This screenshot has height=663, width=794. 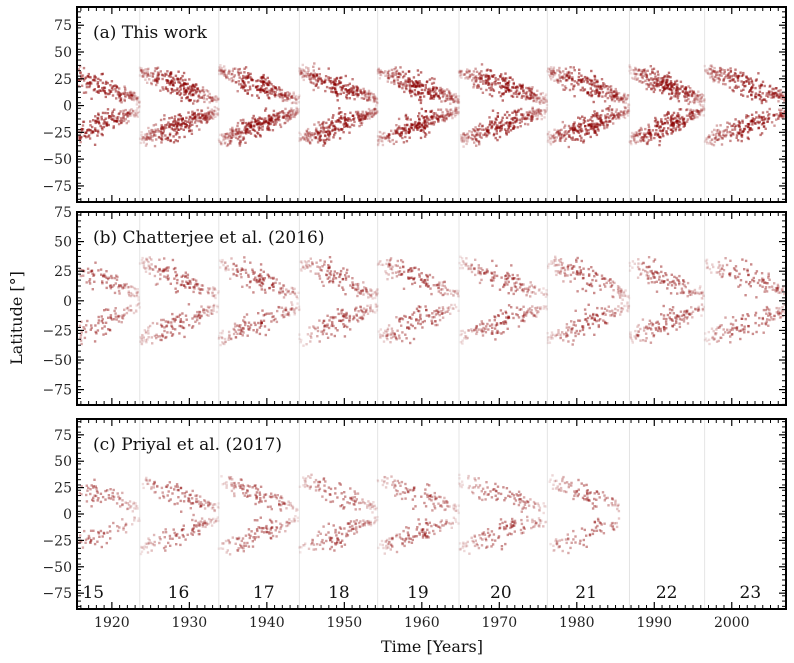 What do you see at coordinates (57, 187) in the screenshot?
I see `y-tick-label: −75` at bounding box center [57, 187].